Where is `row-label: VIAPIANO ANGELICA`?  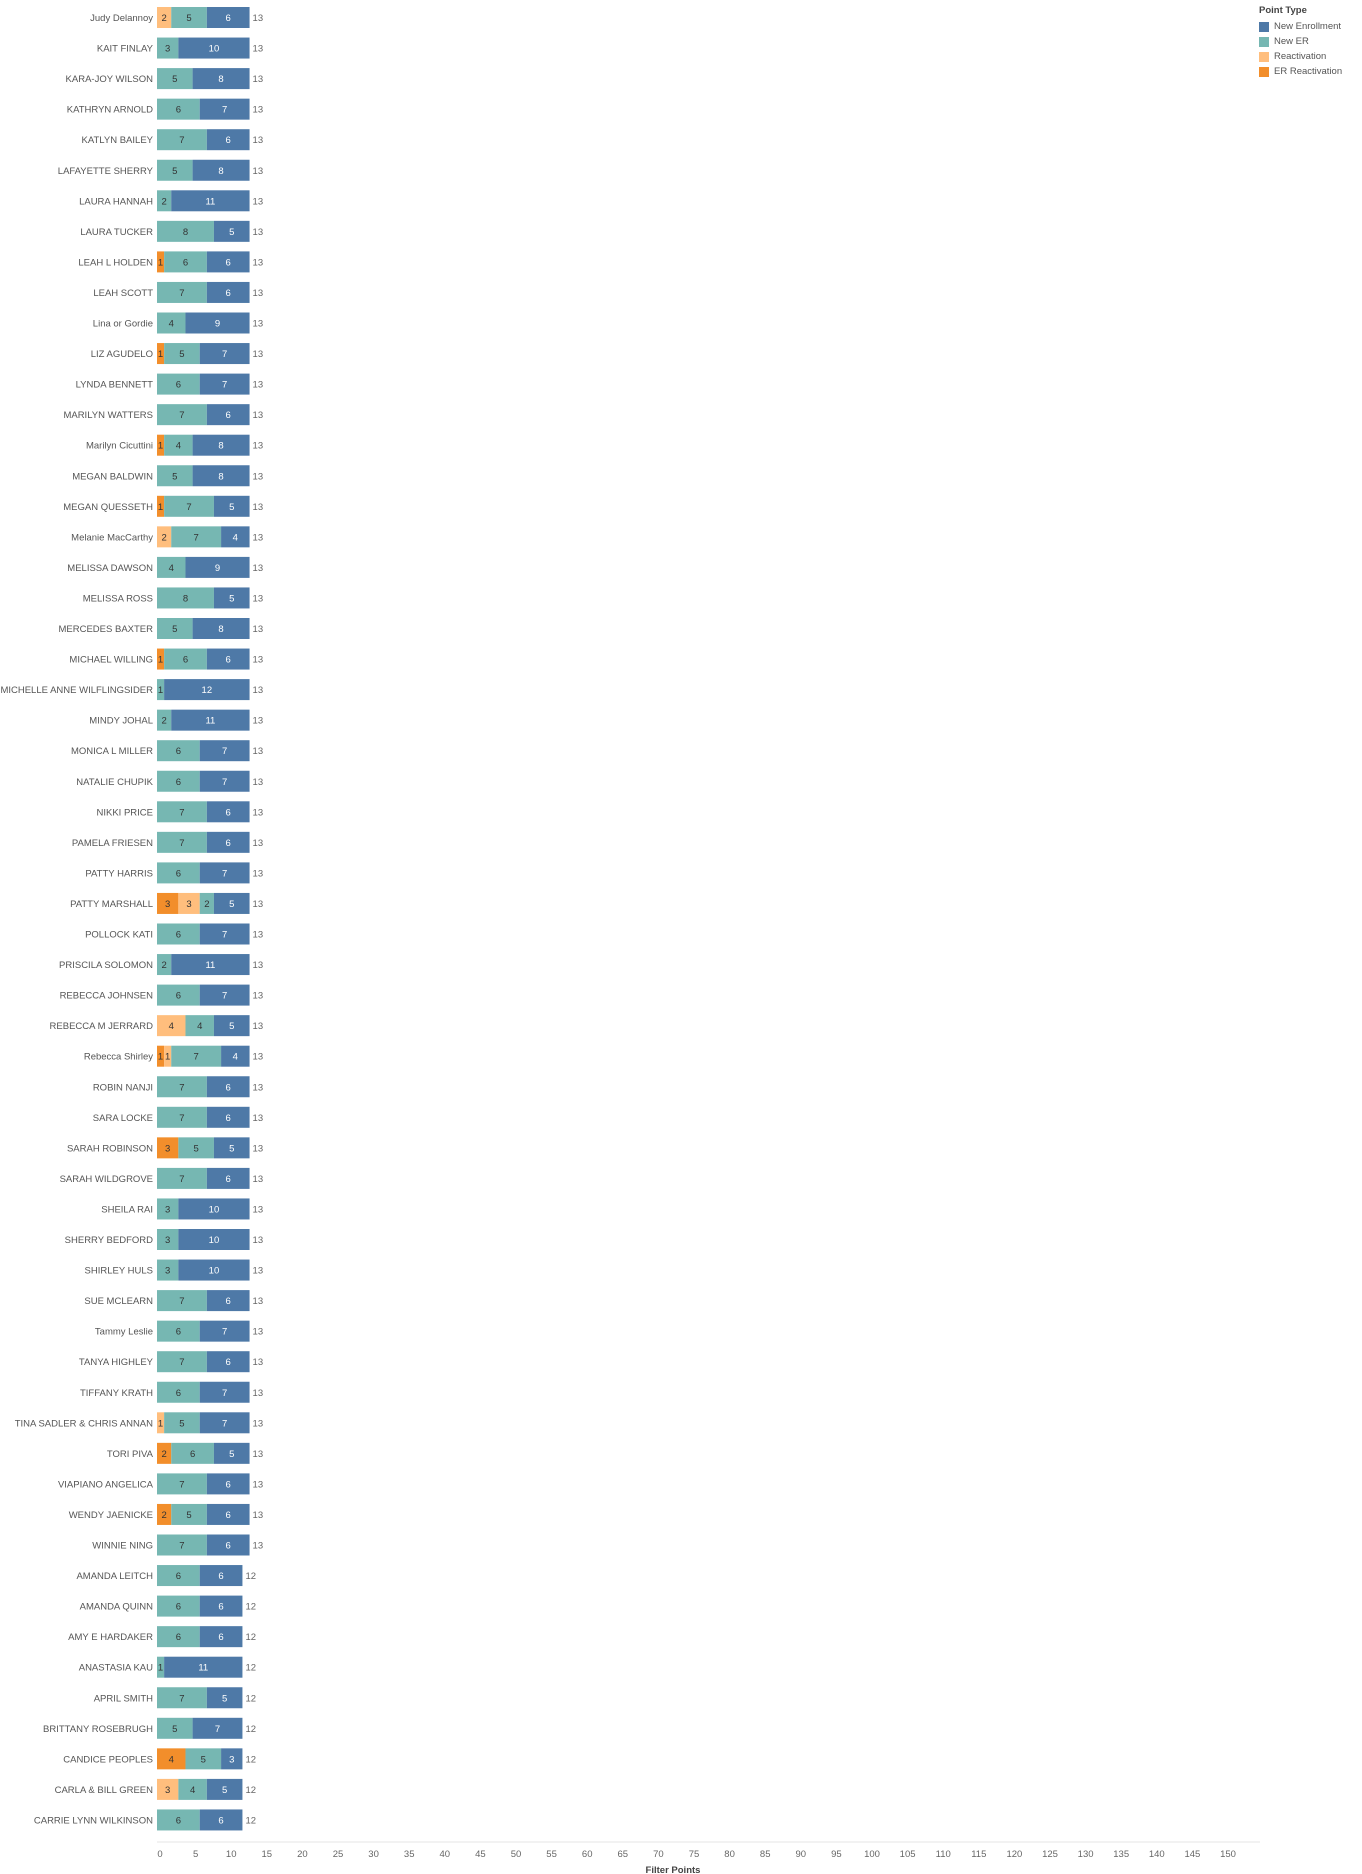
row-label: VIAPIANO ANGELICA is located at coordinates (106, 1484).